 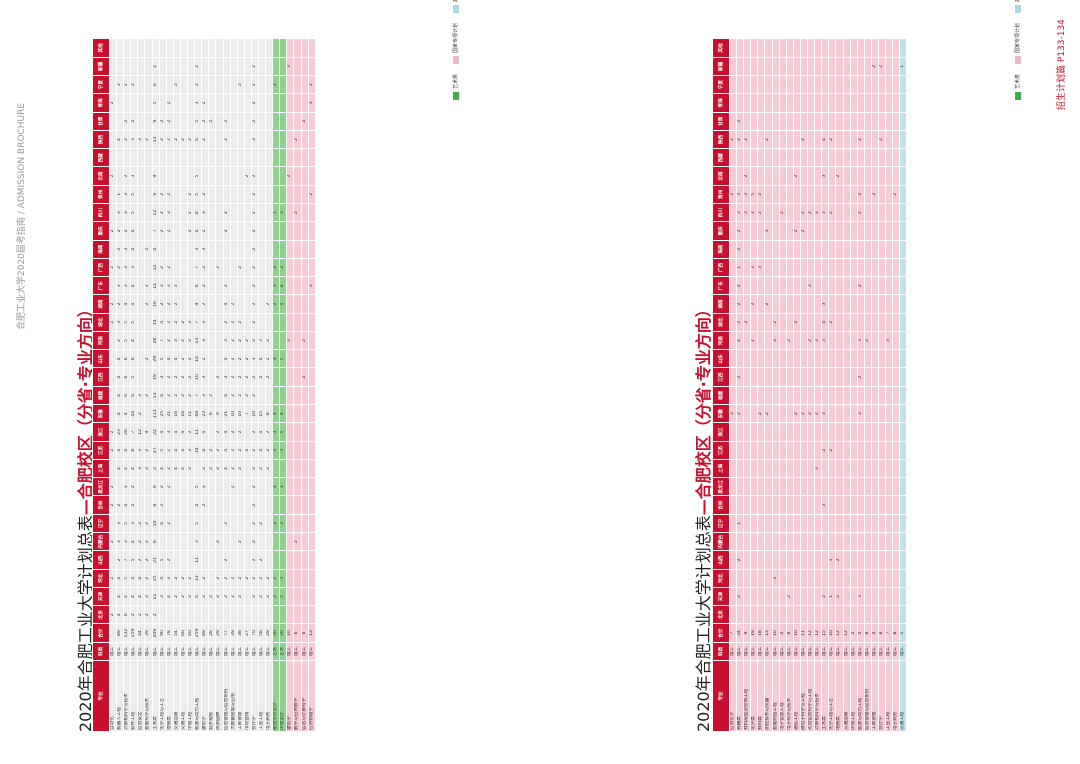 What do you see at coordinates (219, 633) in the screenshot?
I see `total-cell: 29` at bounding box center [219, 633].